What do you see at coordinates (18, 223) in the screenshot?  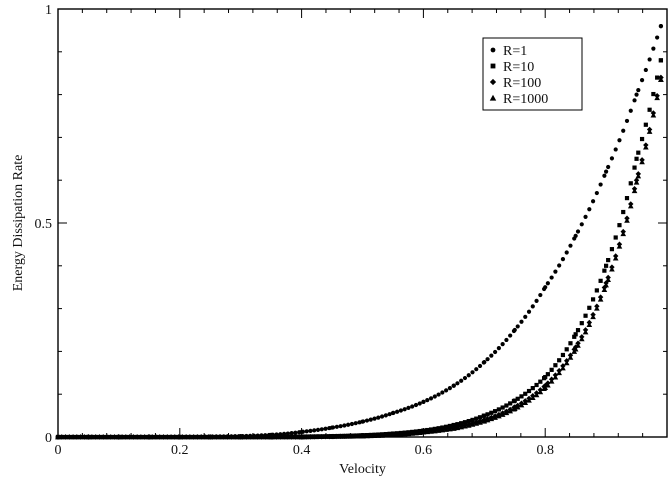 I see `y-axis-title: Energy Dissipation Rate` at bounding box center [18, 223].